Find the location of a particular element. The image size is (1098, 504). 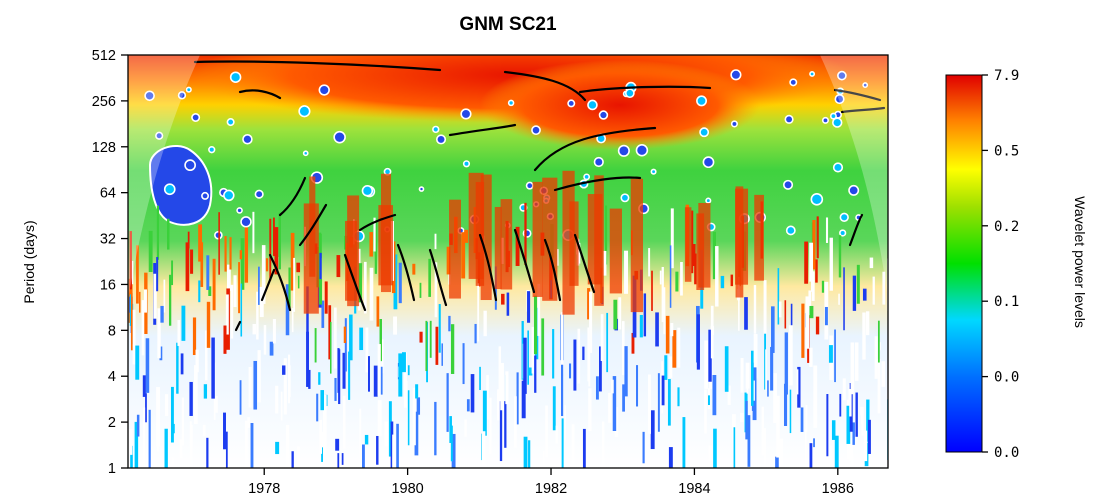

y-tick-label: 4 is located at coordinates (112, 377).